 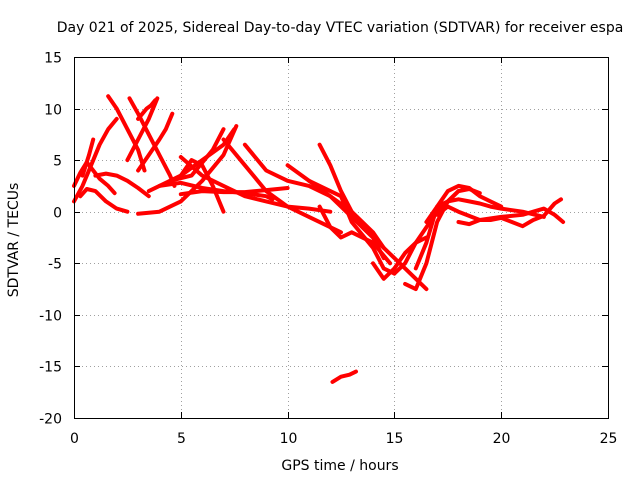 What do you see at coordinates (181, 439) in the screenshot?
I see `x-tick-label: 5` at bounding box center [181, 439].